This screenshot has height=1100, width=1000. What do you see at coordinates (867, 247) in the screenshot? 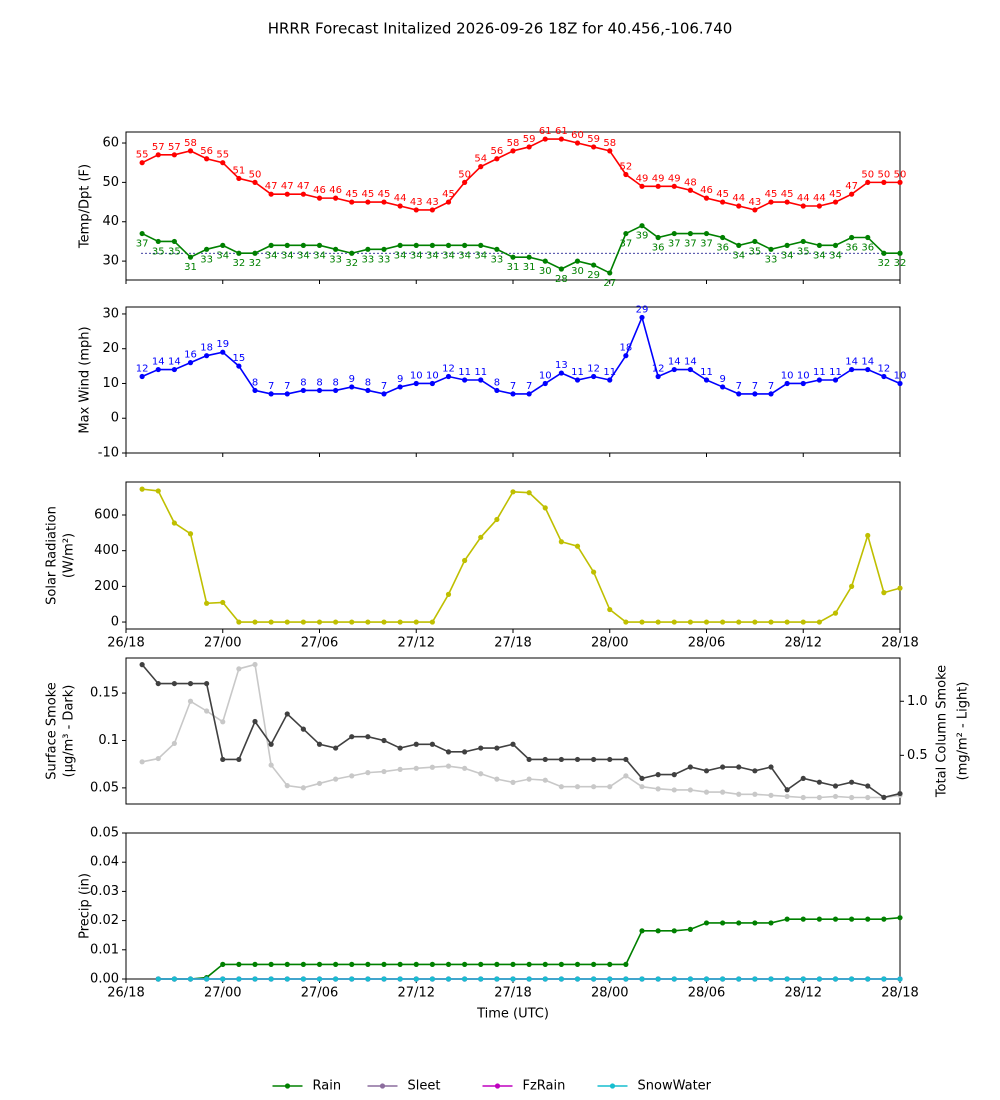
I see `data-label: 36` at bounding box center [867, 247].